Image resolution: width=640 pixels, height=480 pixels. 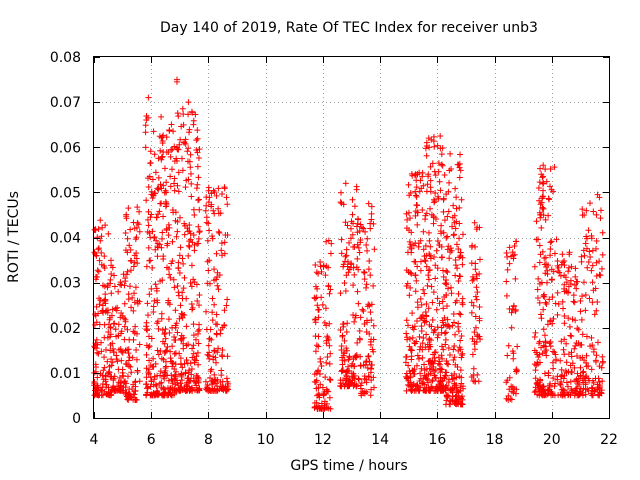 What do you see at coordinates (597, 194) in the screenshot?
I see `roti-point-peak` at bounding box center [597, 194].